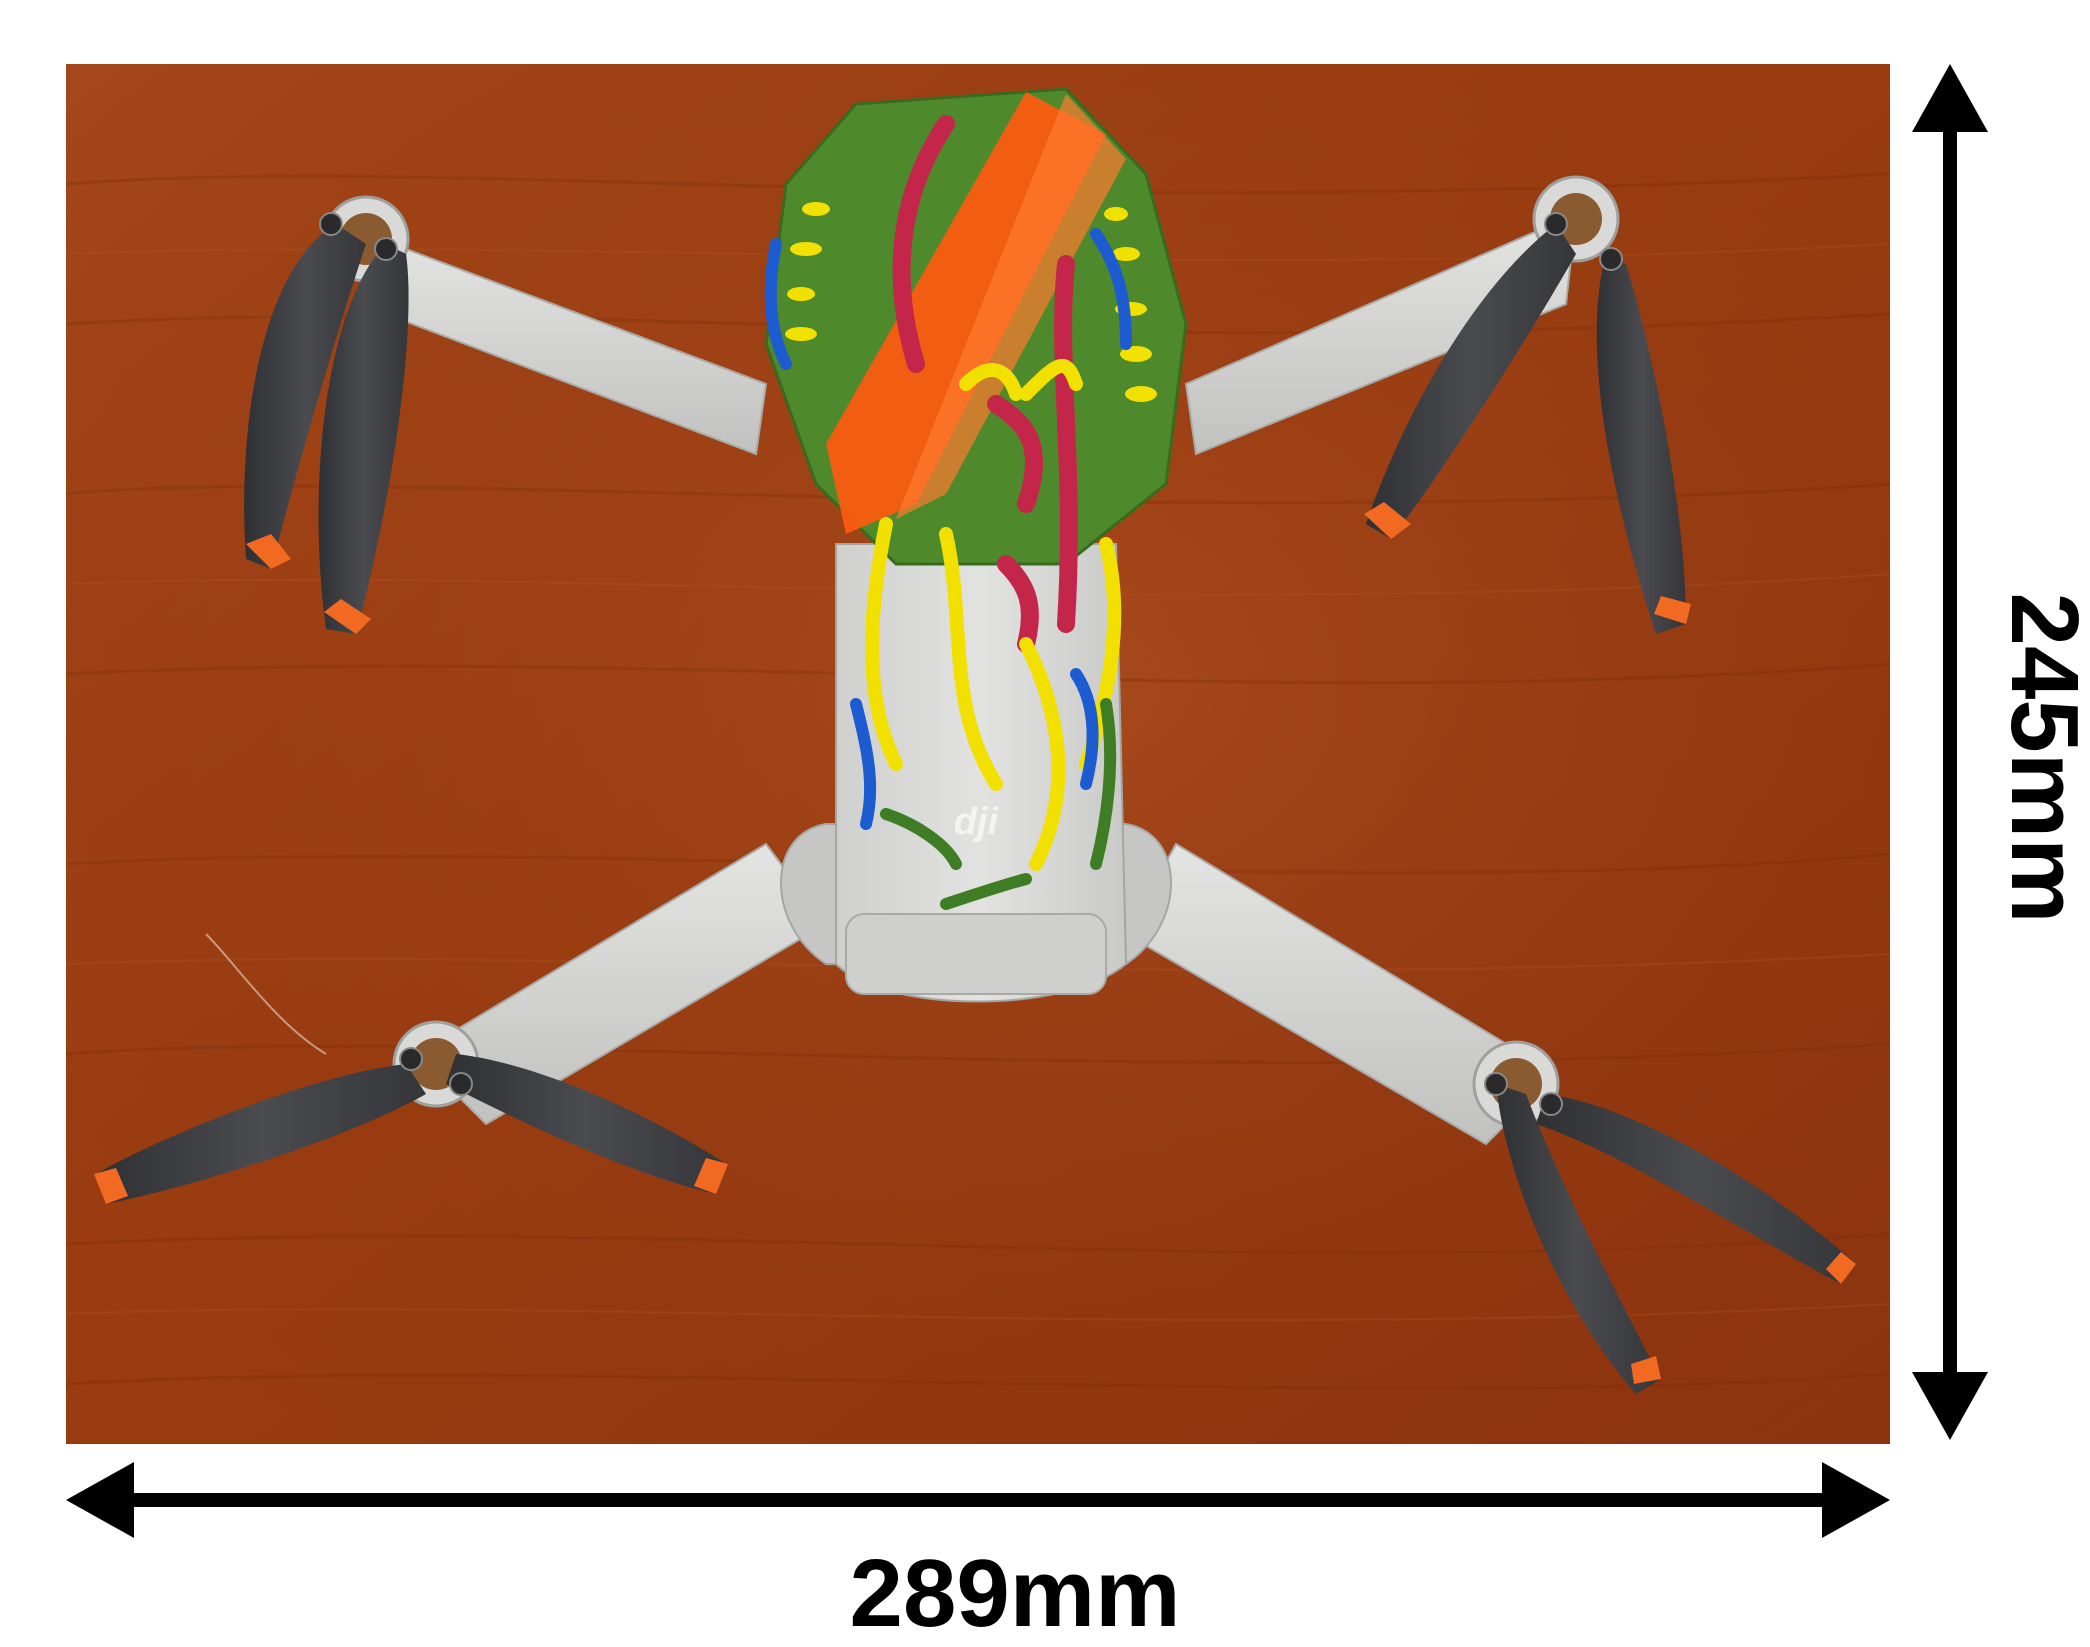  I want to click on dji-logo: dji, so click(977, 822).